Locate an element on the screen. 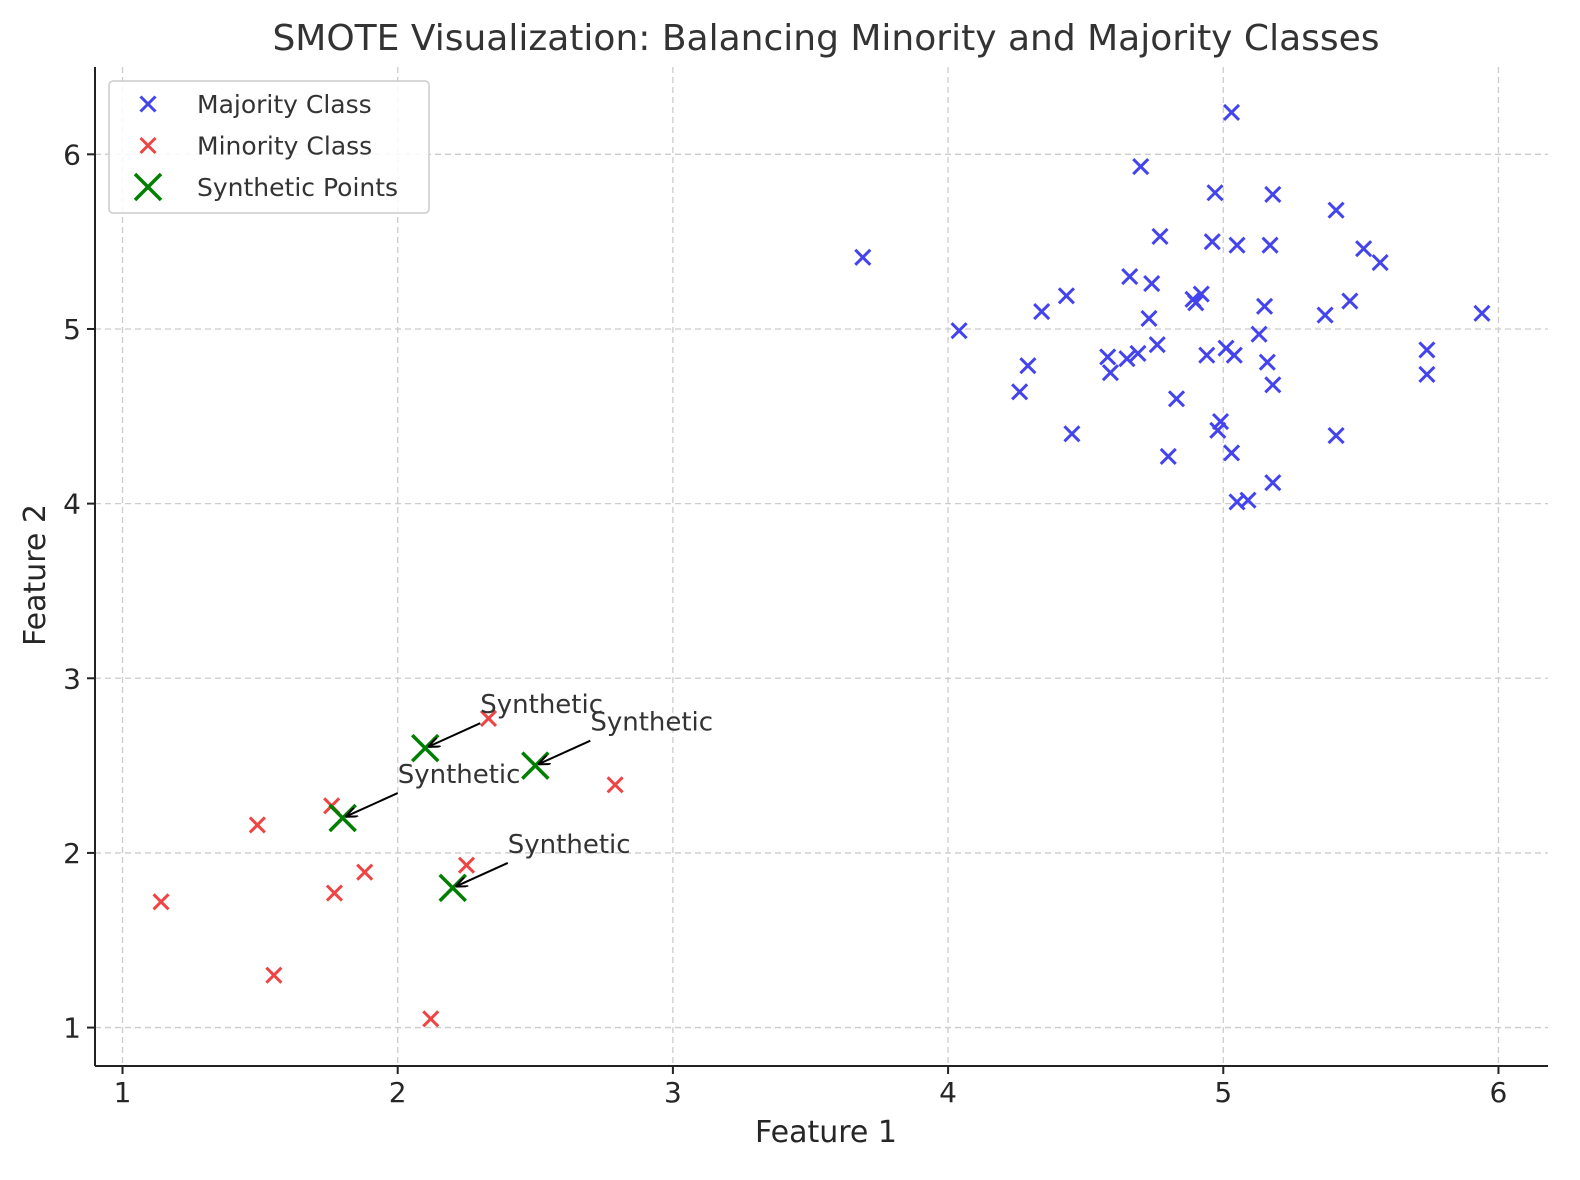  x-axis-label: Feature 1 is located at coordinates (826, 1132).